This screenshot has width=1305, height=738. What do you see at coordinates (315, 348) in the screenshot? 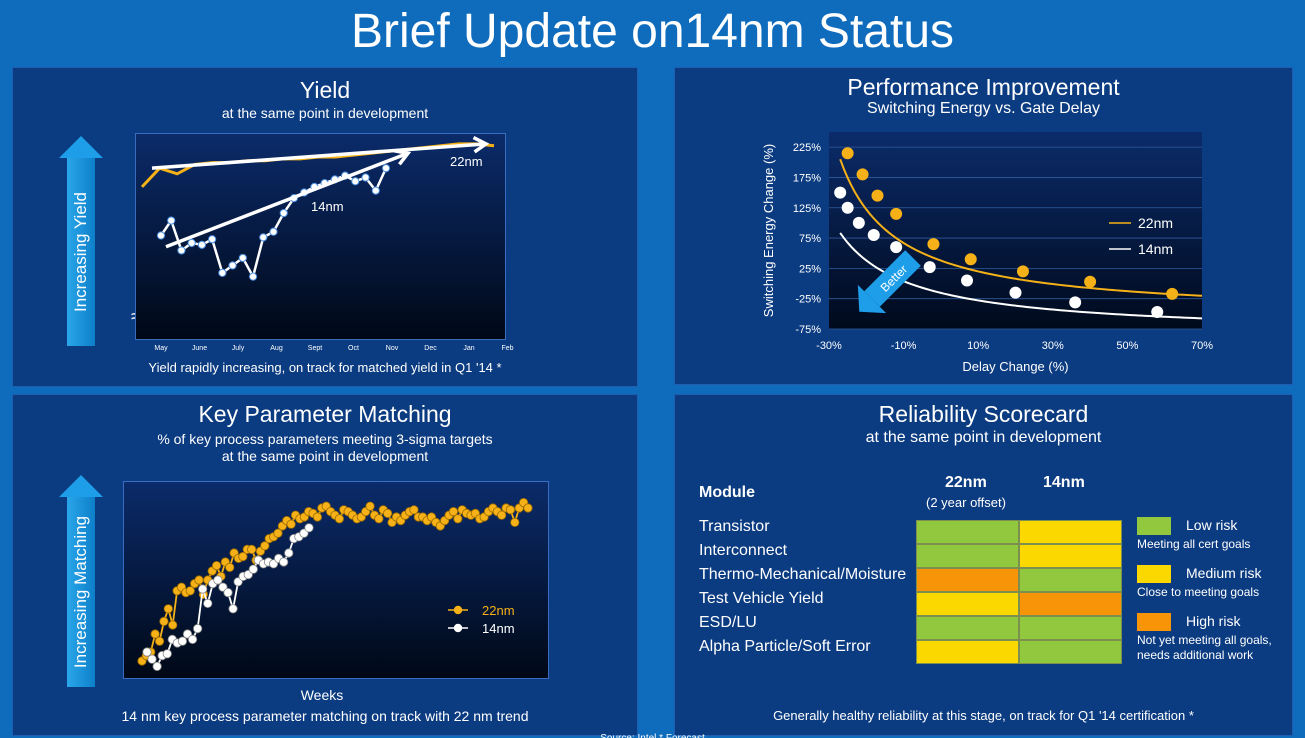
I see `x-tick-label: Sept` at bounding box center [315, 348].